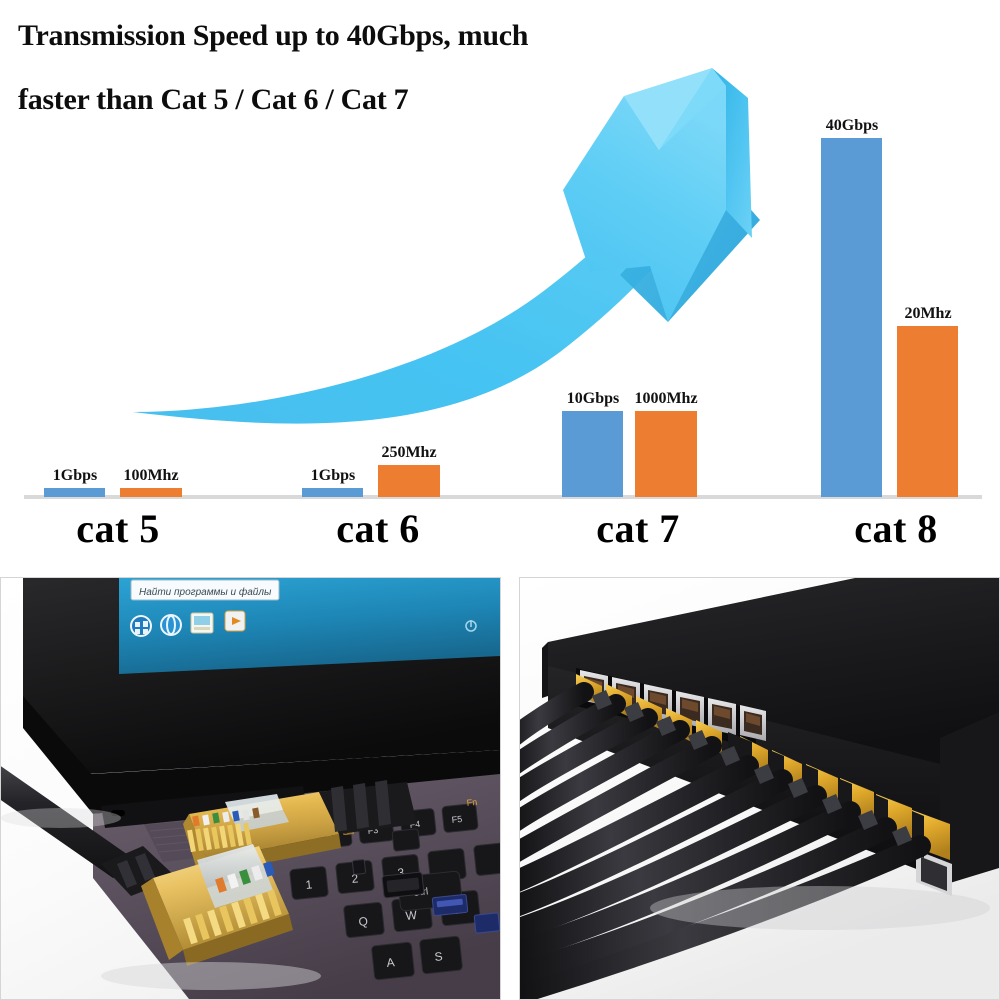  What do you see at coordinates (438, 956) in the screenshot?
I see `svg-text: S` at bounding box center [438, 956].